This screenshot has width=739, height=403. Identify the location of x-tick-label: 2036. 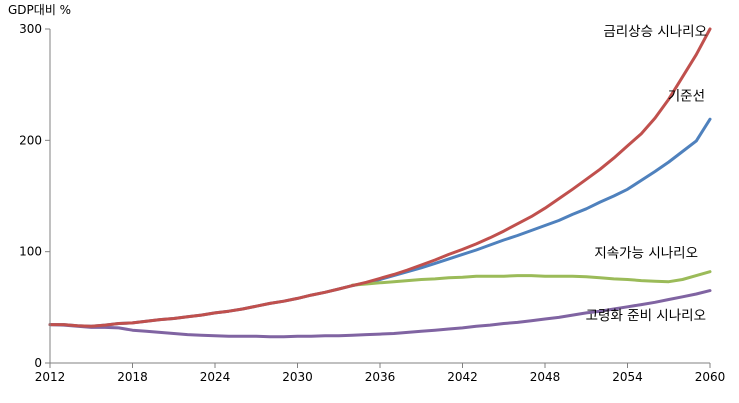
(380, 377).